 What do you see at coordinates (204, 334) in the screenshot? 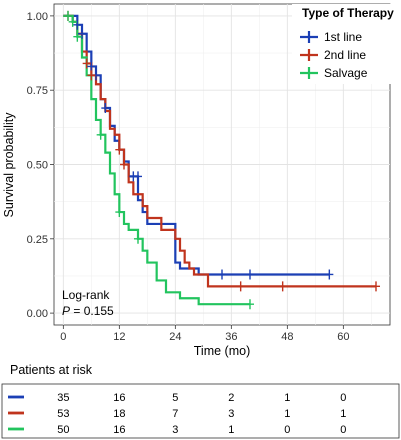
I see `x-axis-ticks: 0 12 24 36 48 60` at bounding box center [204, 334].